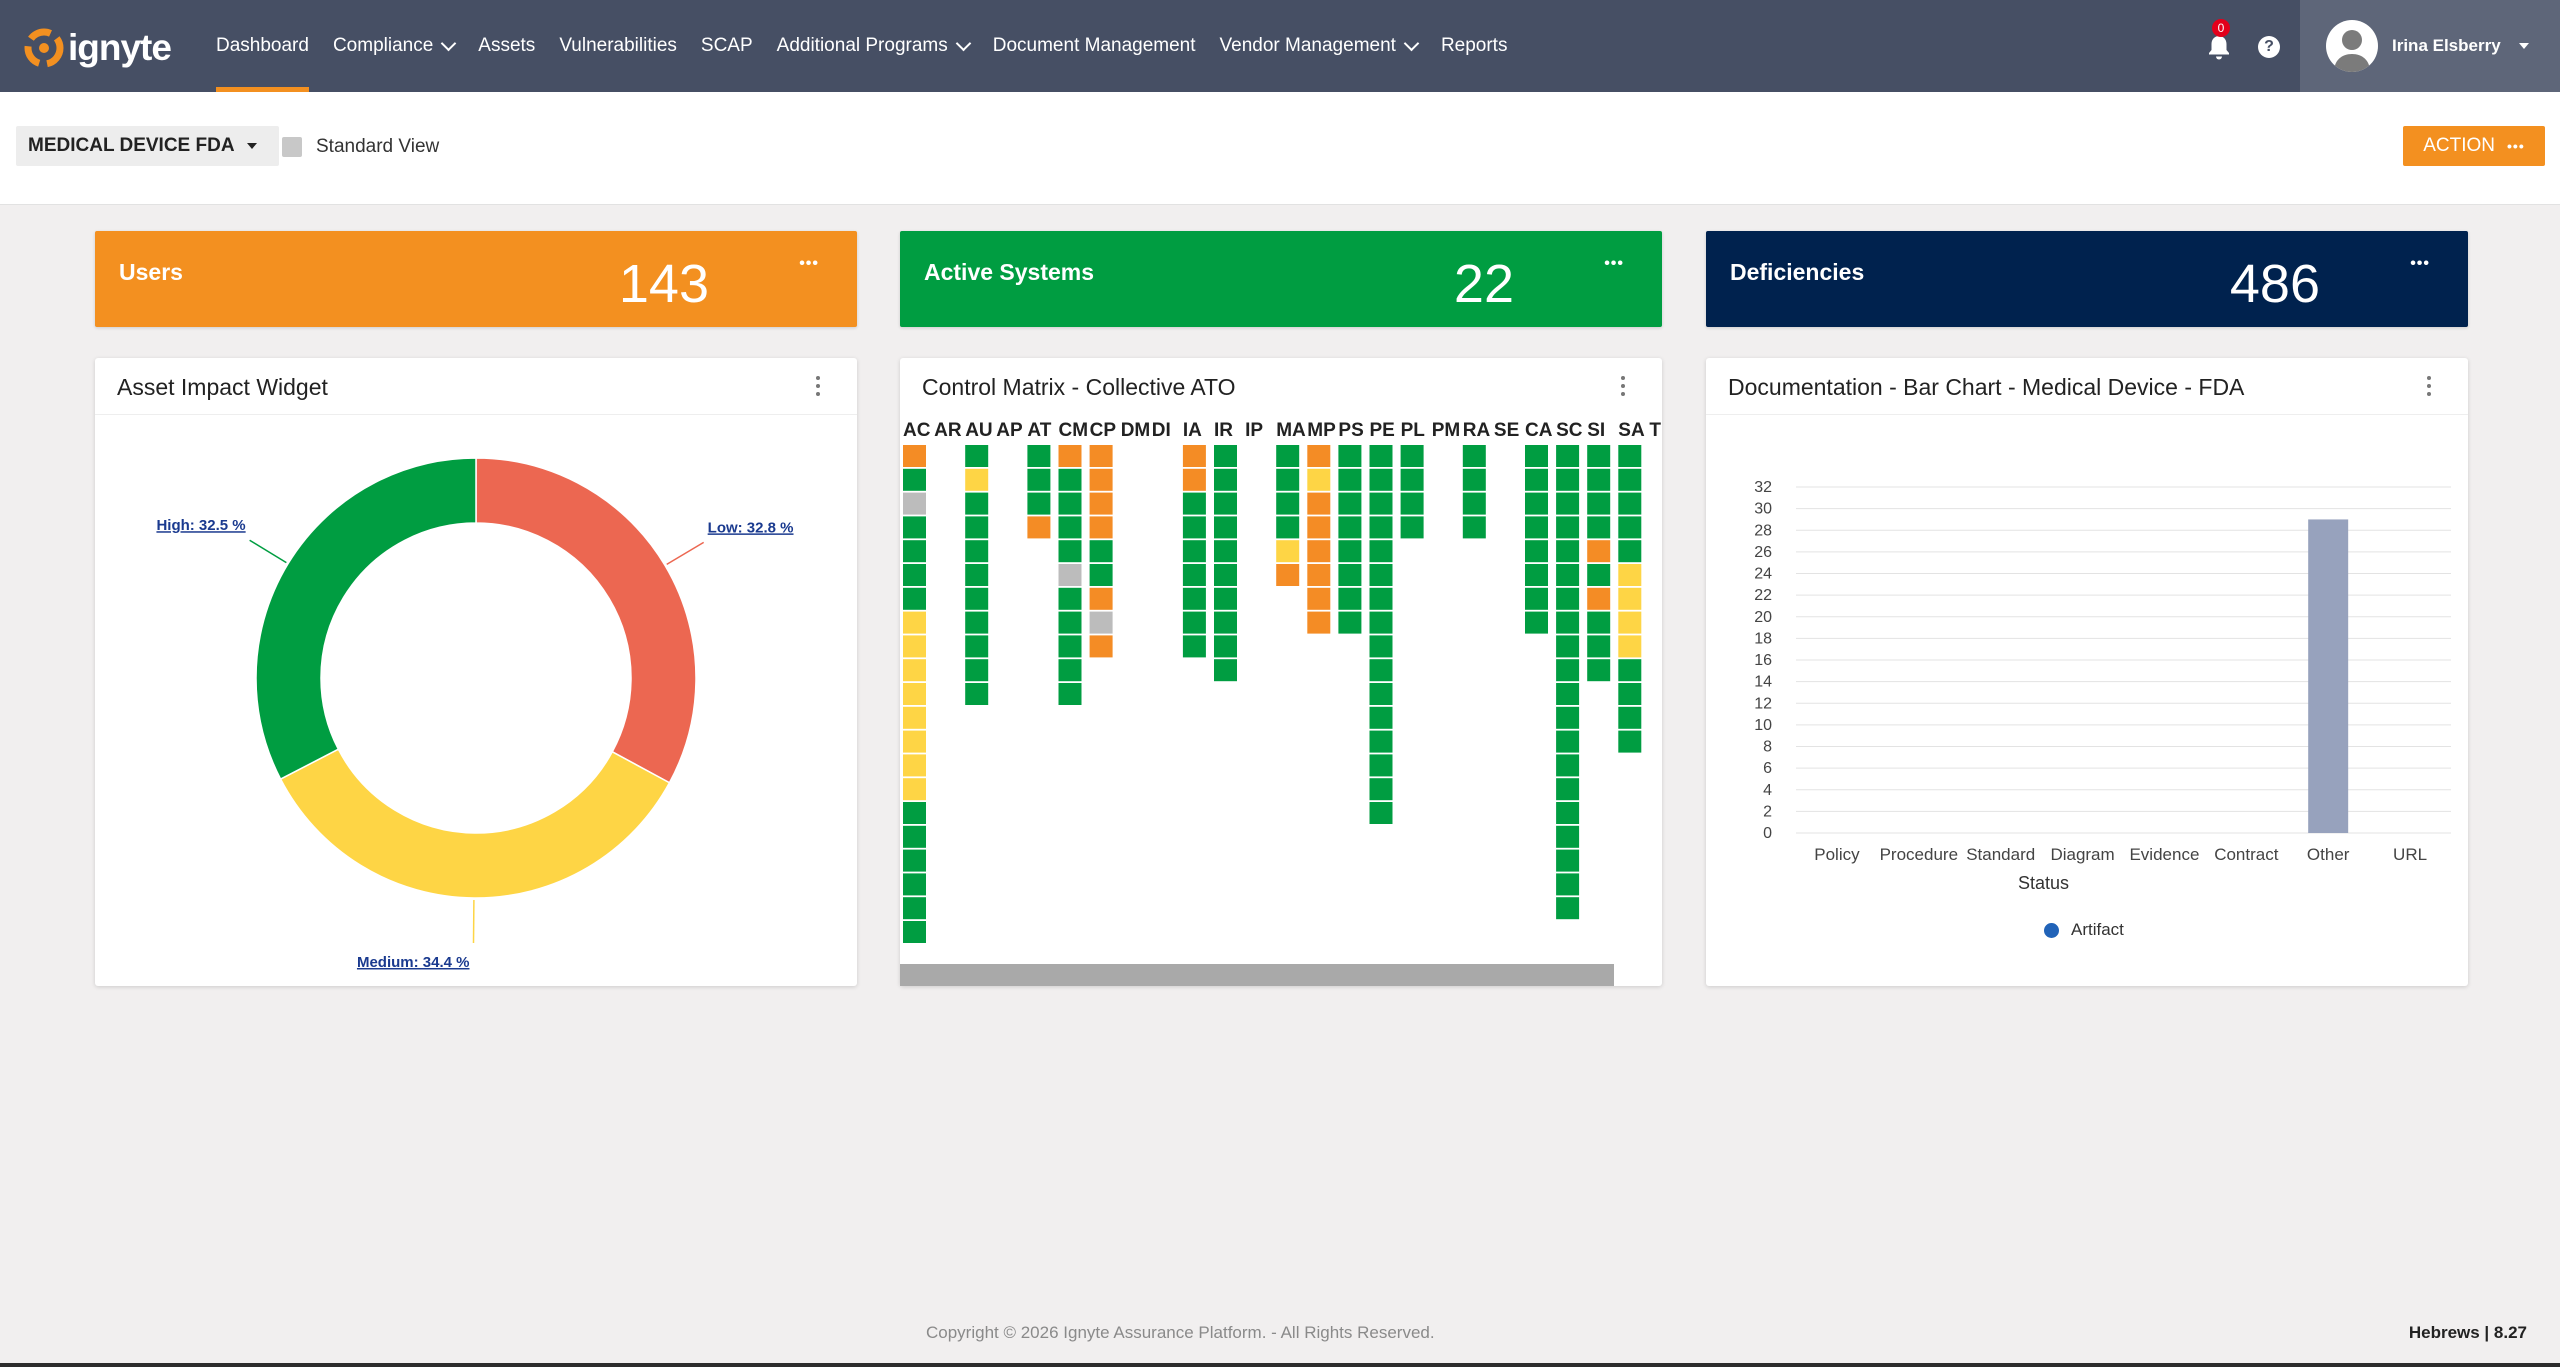  I want to click on family-label-dm: DM, so click(1136, 430).